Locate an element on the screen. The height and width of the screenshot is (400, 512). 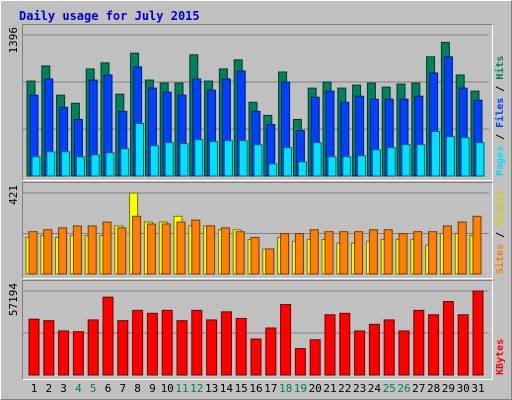
y-tick-label: 57194 is located at coordinates (13, 299).